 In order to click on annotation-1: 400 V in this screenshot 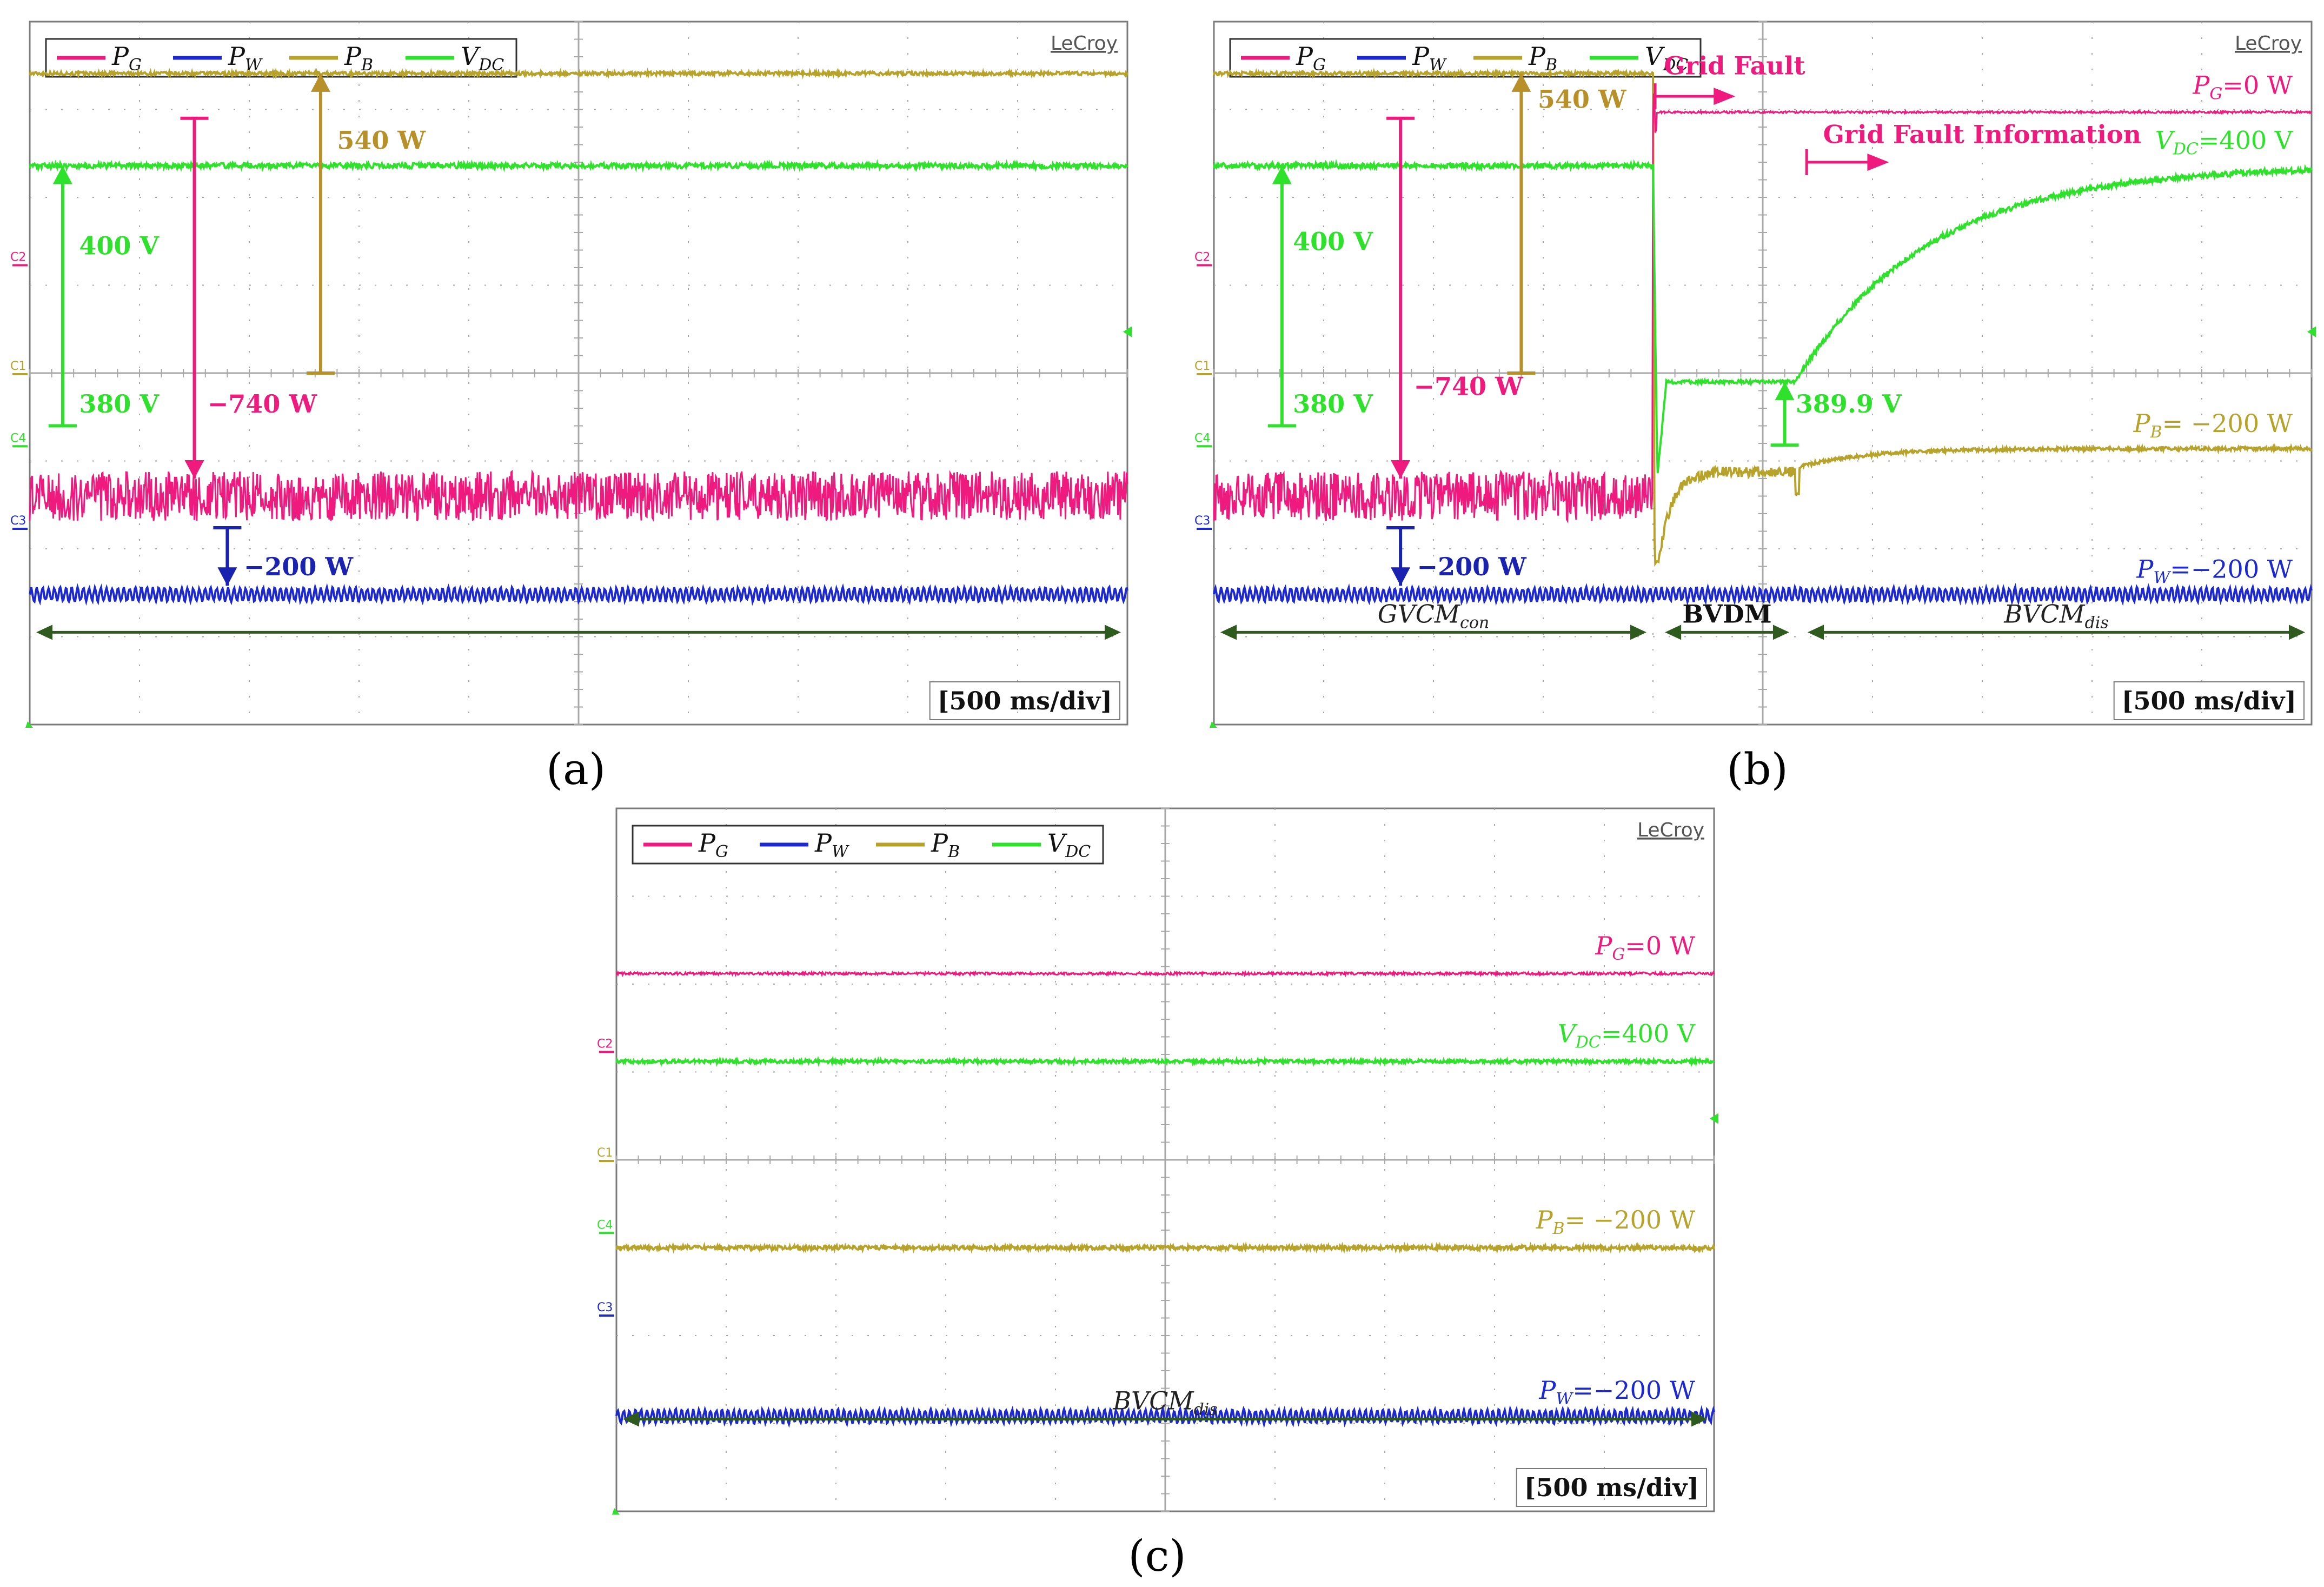, I will do `click(1320, 296)`.